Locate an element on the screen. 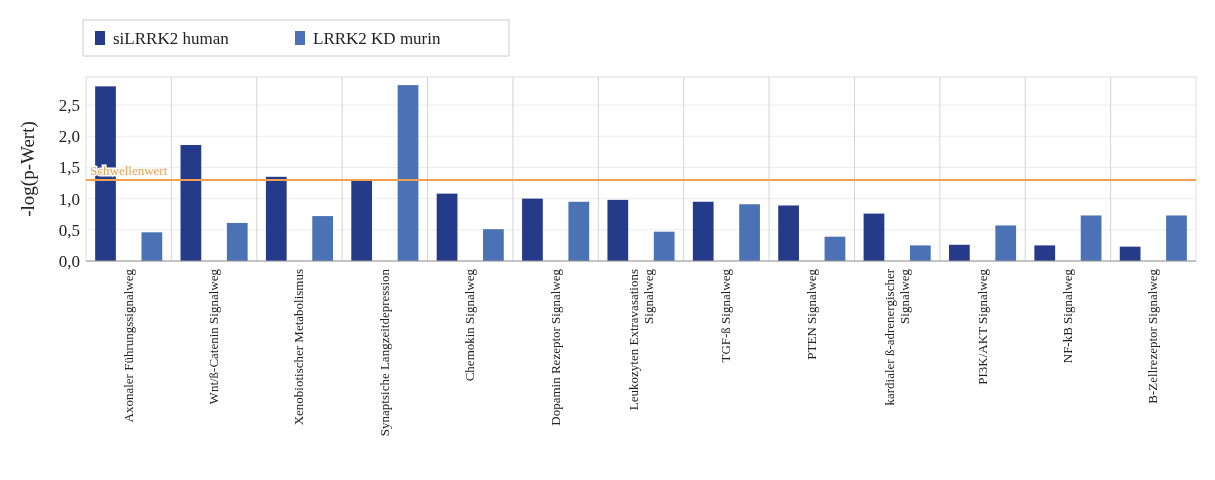  x-tick-label: PI3K/AKT Signalweg is located at coordinates (982, 326).